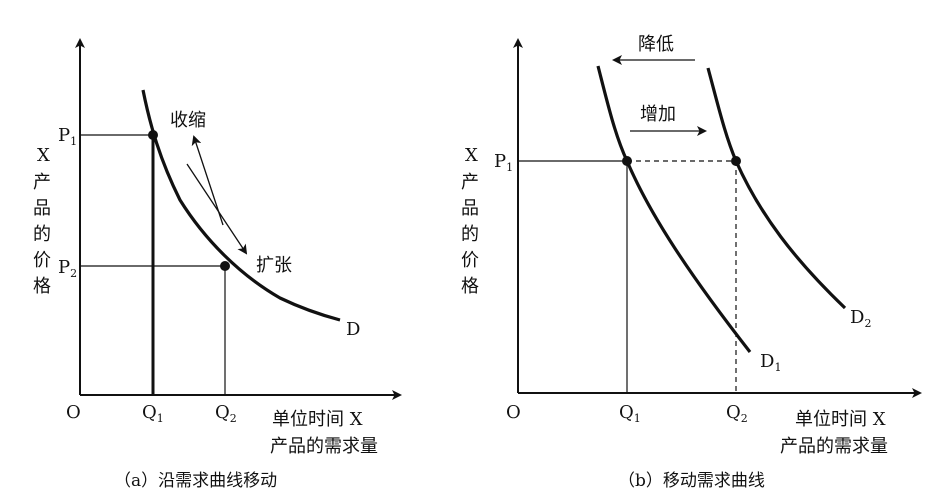 Image resolution: width=949 pixels, height=500 pixels. What do you see at coordinates (67, 268) in the screenshot?
I see `panel-a-p2-label: P2` at bounding box center [67, 268].